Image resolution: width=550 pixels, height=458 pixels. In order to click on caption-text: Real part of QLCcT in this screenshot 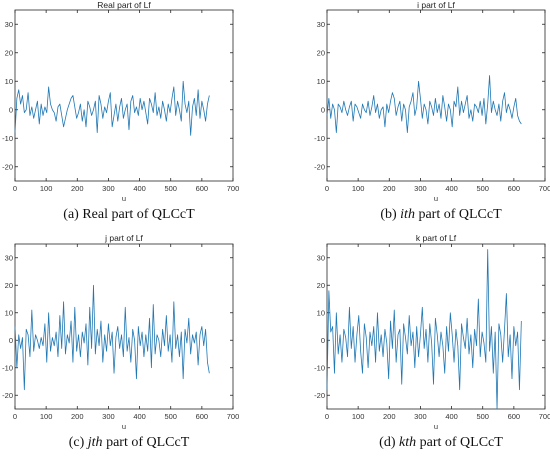, I will do `click(138, 214)`.